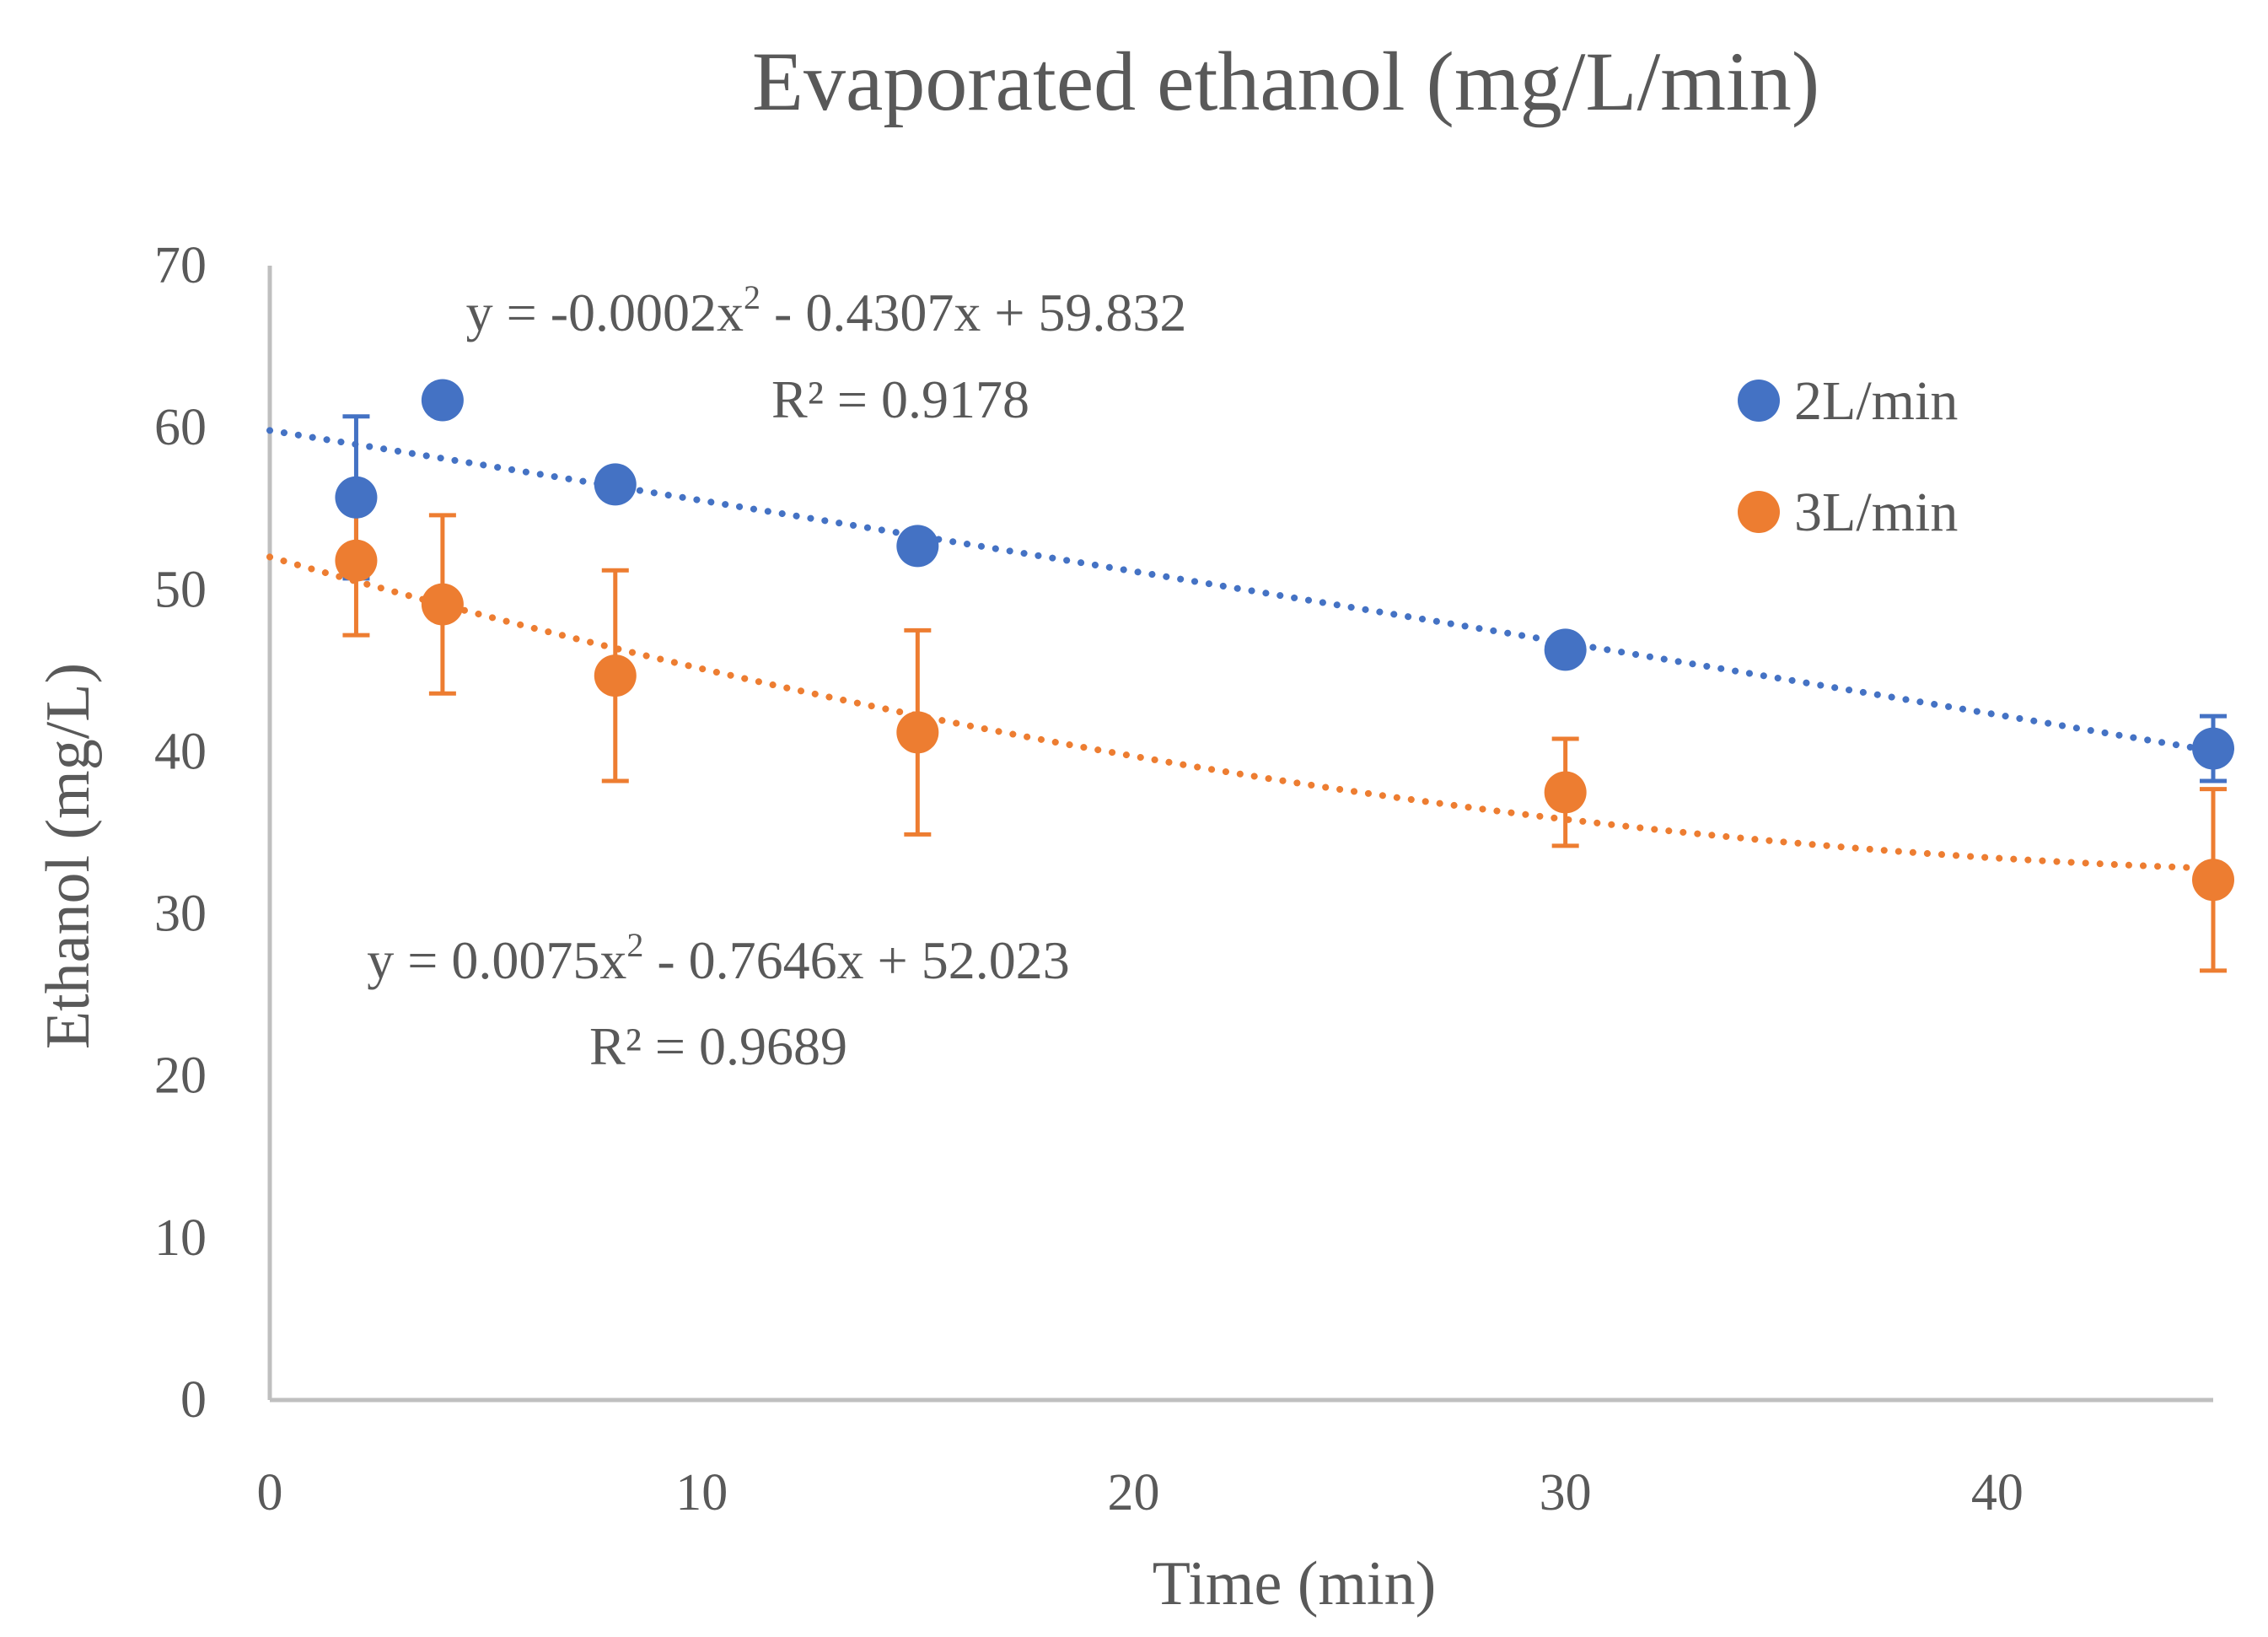  What do you see at coordinates (1285, 81) in the screenshot?
I see `chart-title: Evaporated ethanol (mg/L/min)` at bounding box center [1285, 81].